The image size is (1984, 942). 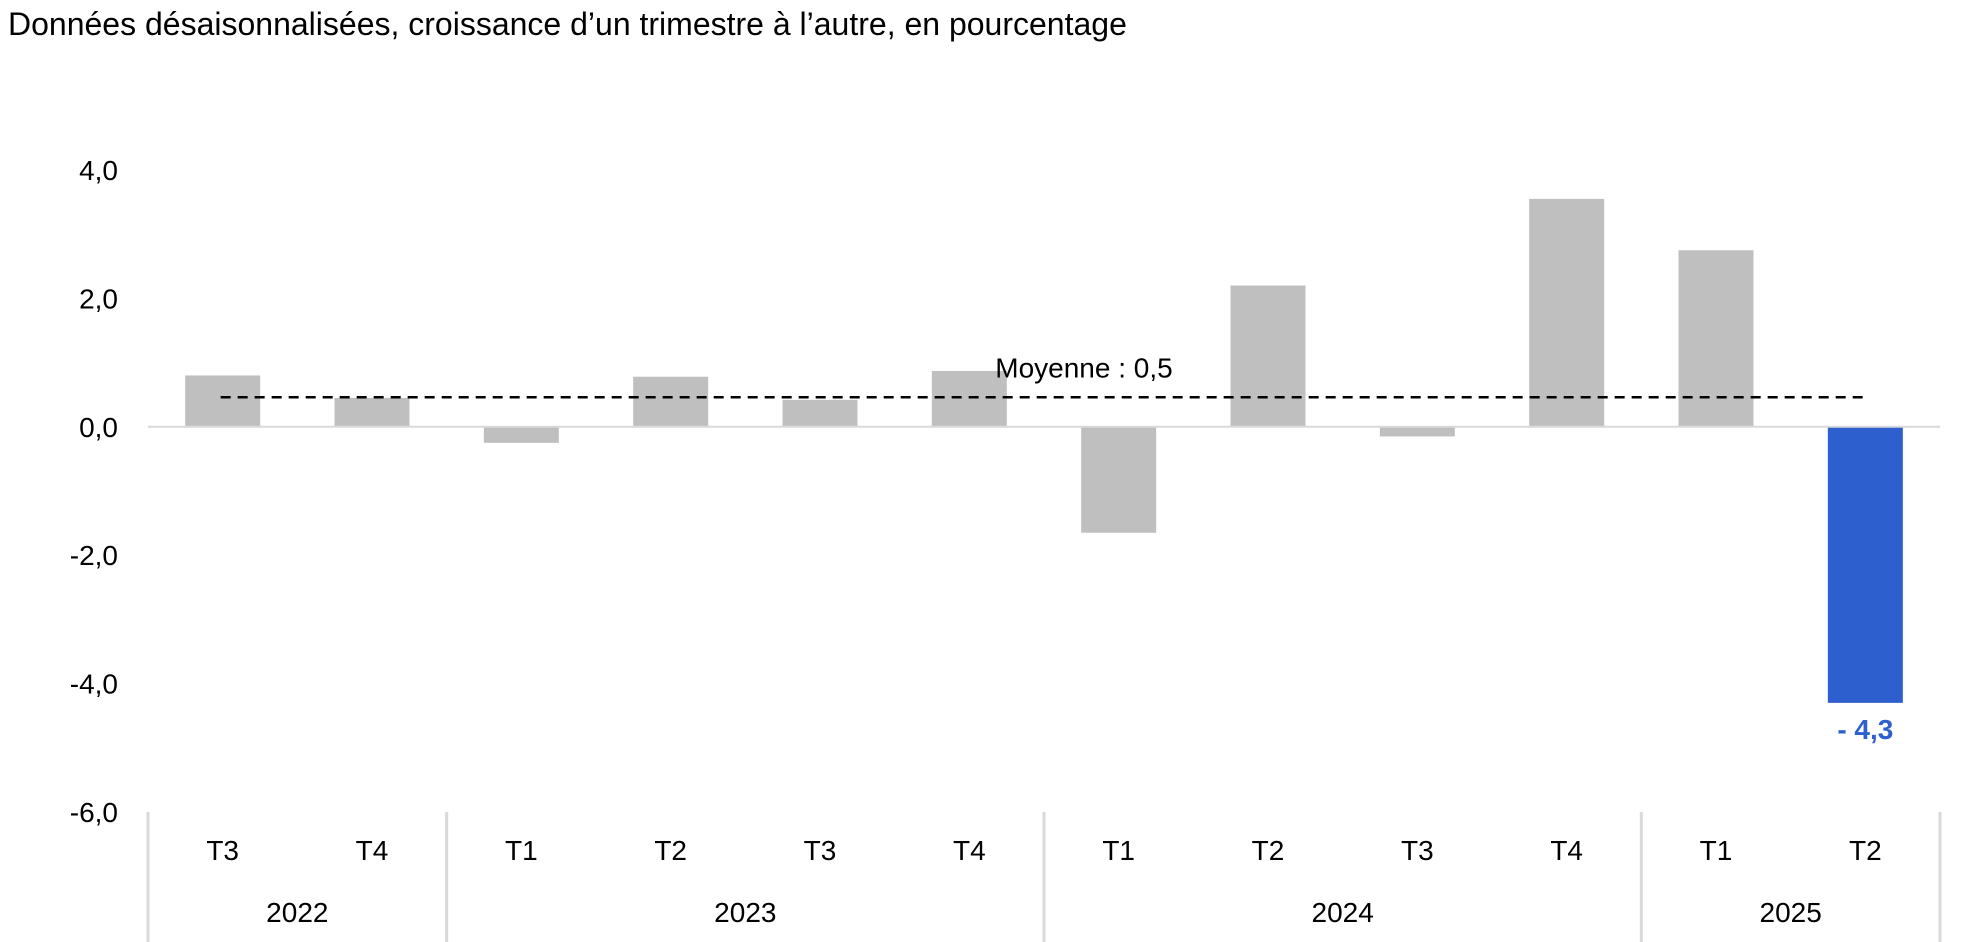 I want to click on highlight-data-label: - 4,3, so click(x=1865, y=729).